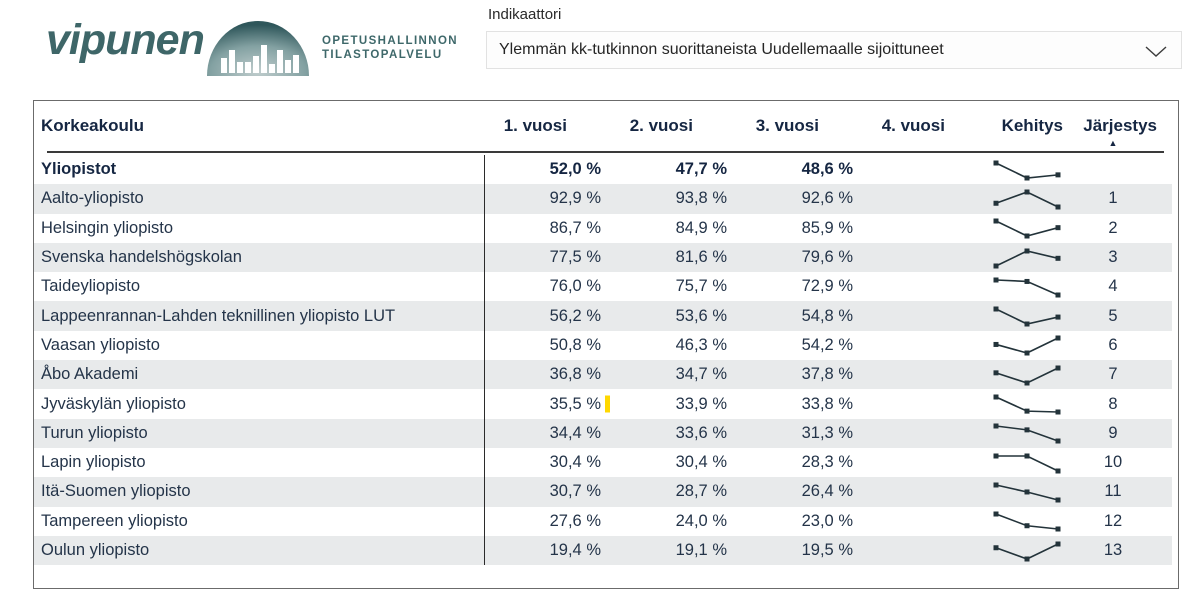 This screenshot has width=1200, height=597. Describe the element at coordinates (603, 433) in the screenshot. I see `table-row: Turun yliopisto 34,4 % 33,6 % 31,3 % 9` at that location.